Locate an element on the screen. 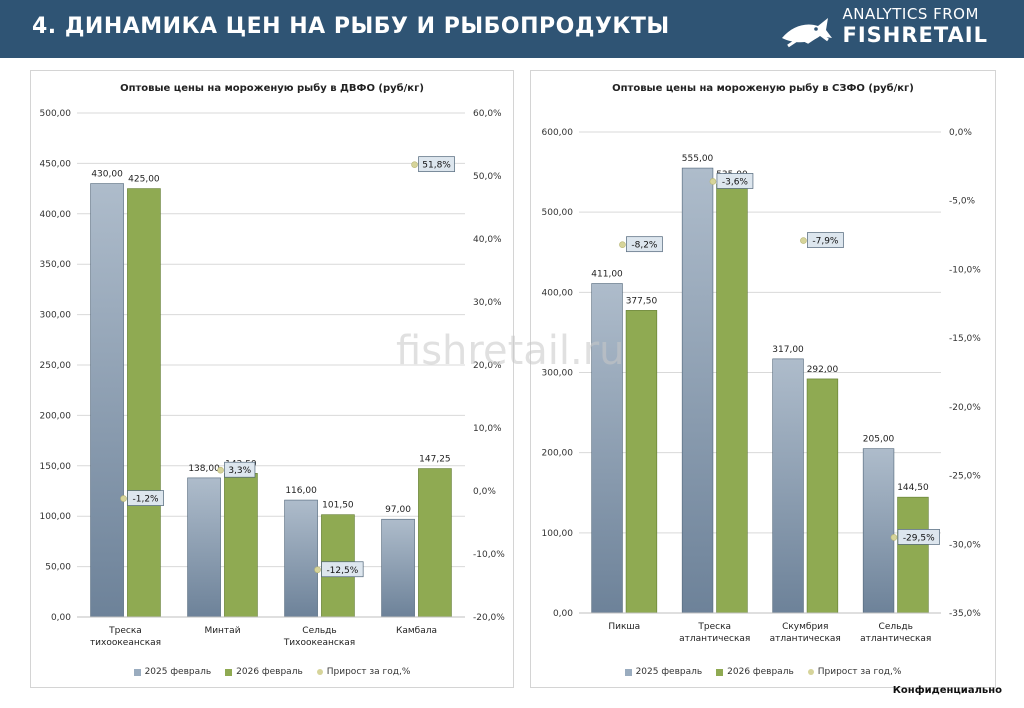  y2-tick-label: -25,0% is located at coordinates (965, 477).